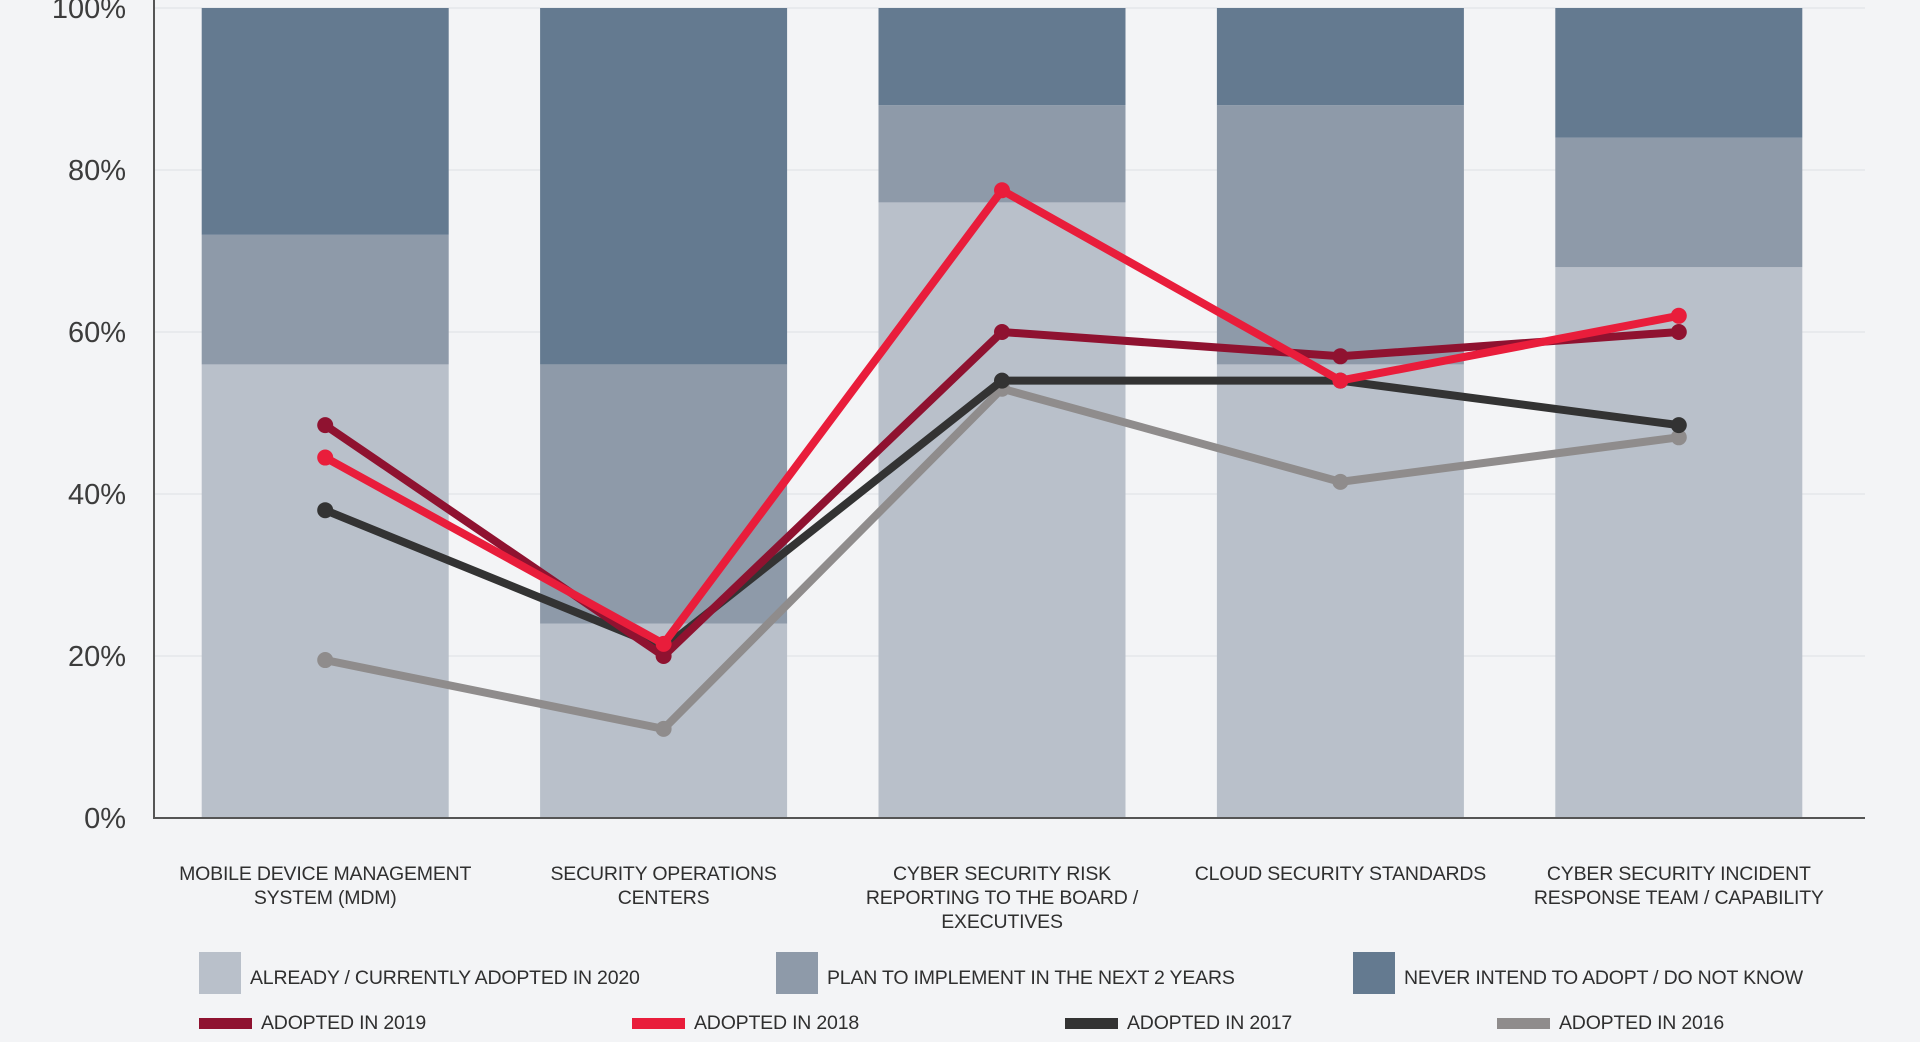  I want to click on legend-label: ADOPTED IN 2018, so click(776, 1023).